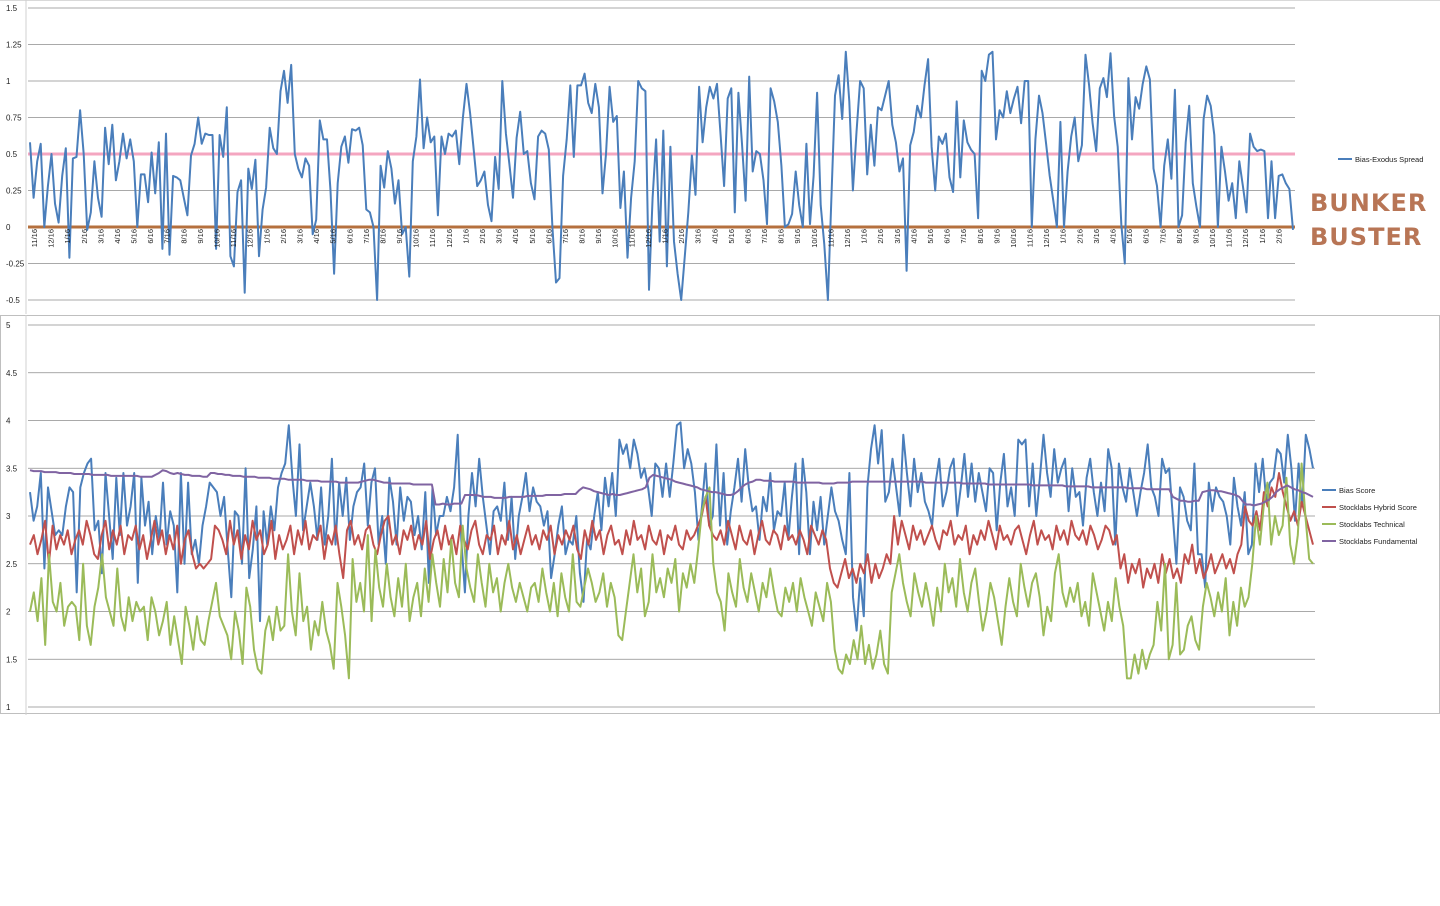 This screenshot has height=906, width=1440. I want to click on spread-chart-y-tick-label: 0.75, so click(14, 118).